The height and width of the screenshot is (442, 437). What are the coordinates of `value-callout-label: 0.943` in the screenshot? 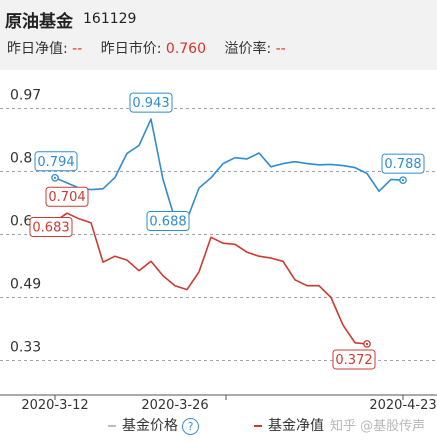 It's located at (150, 103).